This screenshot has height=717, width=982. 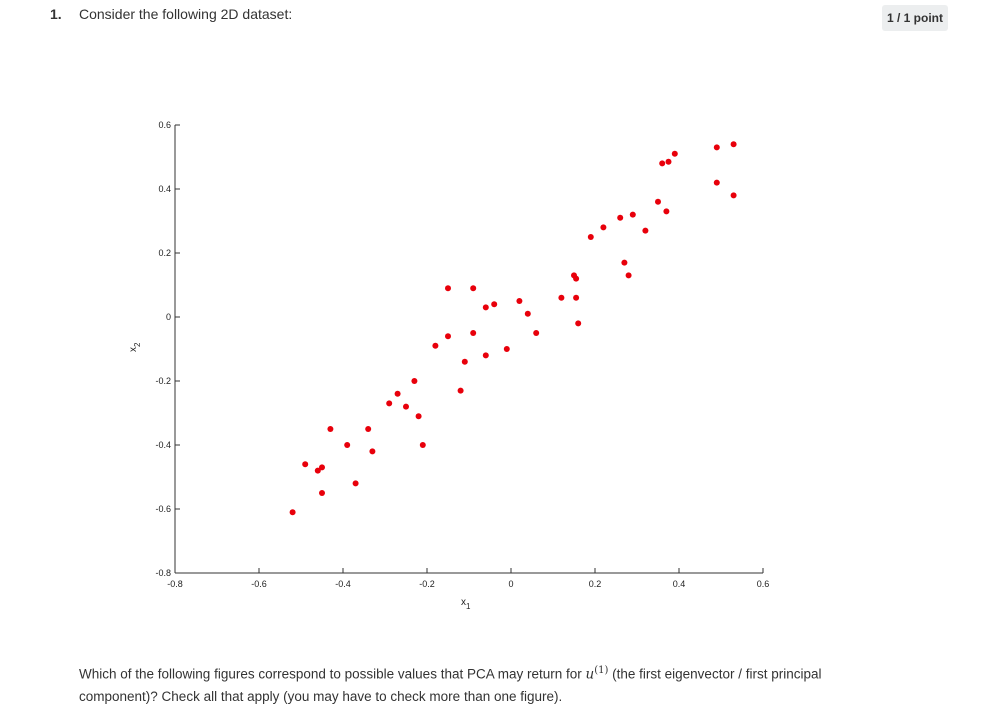 What do you see at coordinates (163, 445) in the screenshot?
I see `y-tick-label: -0.4` at bounding box center [163, 445].